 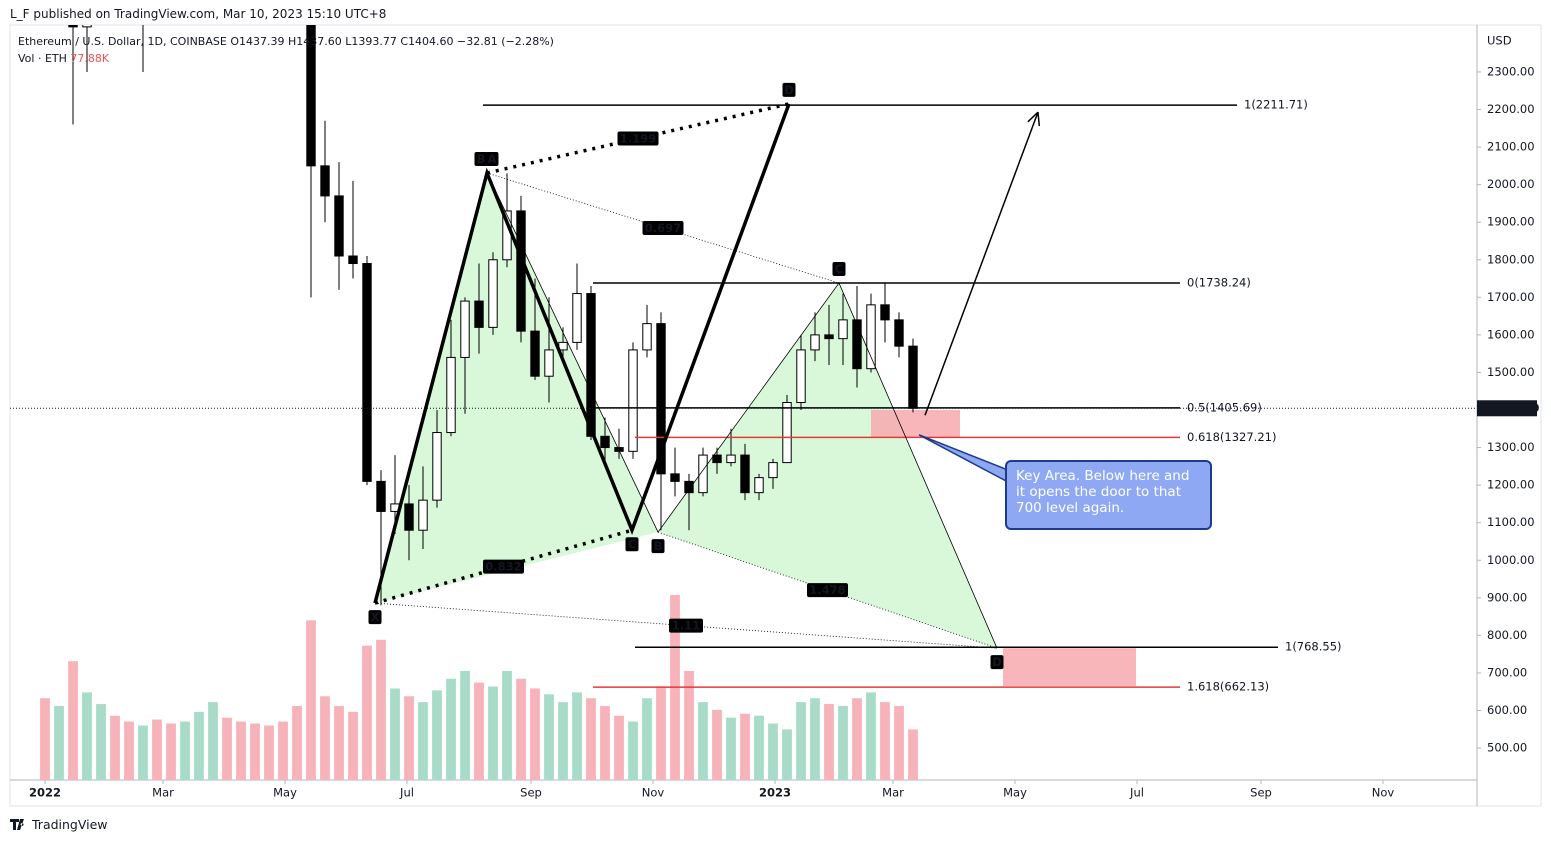 What do you see at coordinates (42, 58) in the screenshot?
I see `volume-label: Vol · ETH` at bounding box center [42, 58].